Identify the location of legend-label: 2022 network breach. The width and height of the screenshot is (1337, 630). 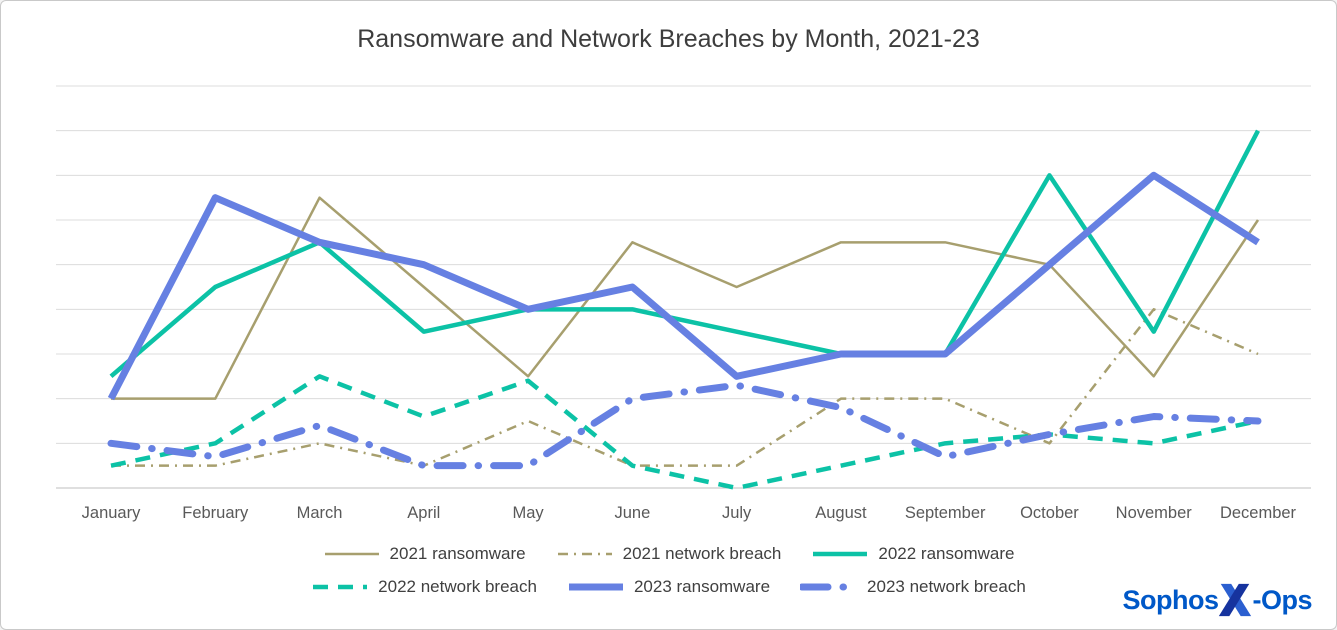
(457, 586).